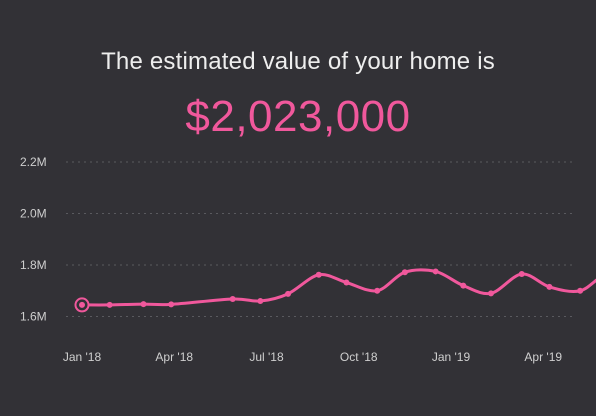 This screenshot has height=416, width=596. Describe the element at coordinates (298, 116) in the screenshot. I see `estimated-value: $2,023,000` at that location.